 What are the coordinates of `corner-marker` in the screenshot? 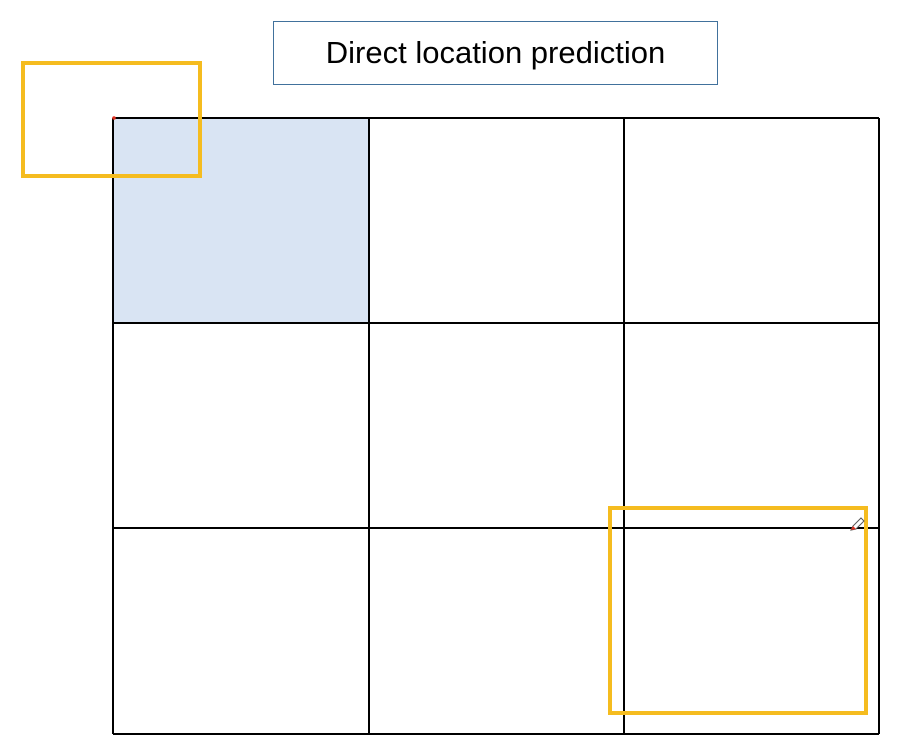 It's located at (114, 118).